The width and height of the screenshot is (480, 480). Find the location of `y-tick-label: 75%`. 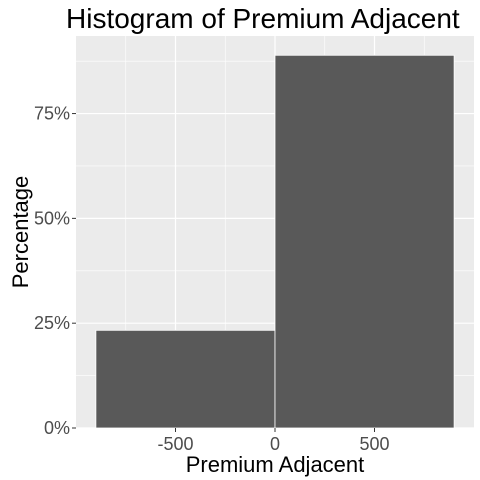

y-tick-label: 75% is located at coordinates (52, 114).